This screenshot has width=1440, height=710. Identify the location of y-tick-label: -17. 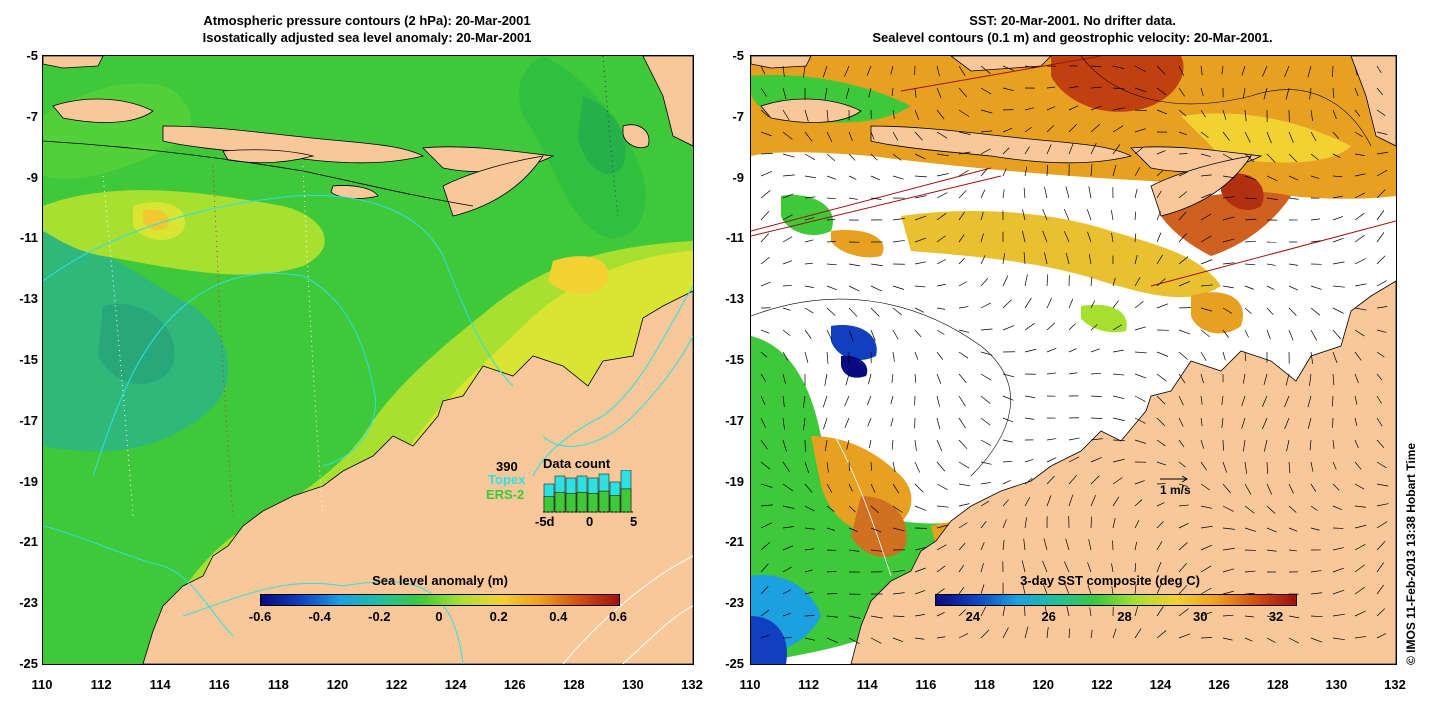
(734, 420).